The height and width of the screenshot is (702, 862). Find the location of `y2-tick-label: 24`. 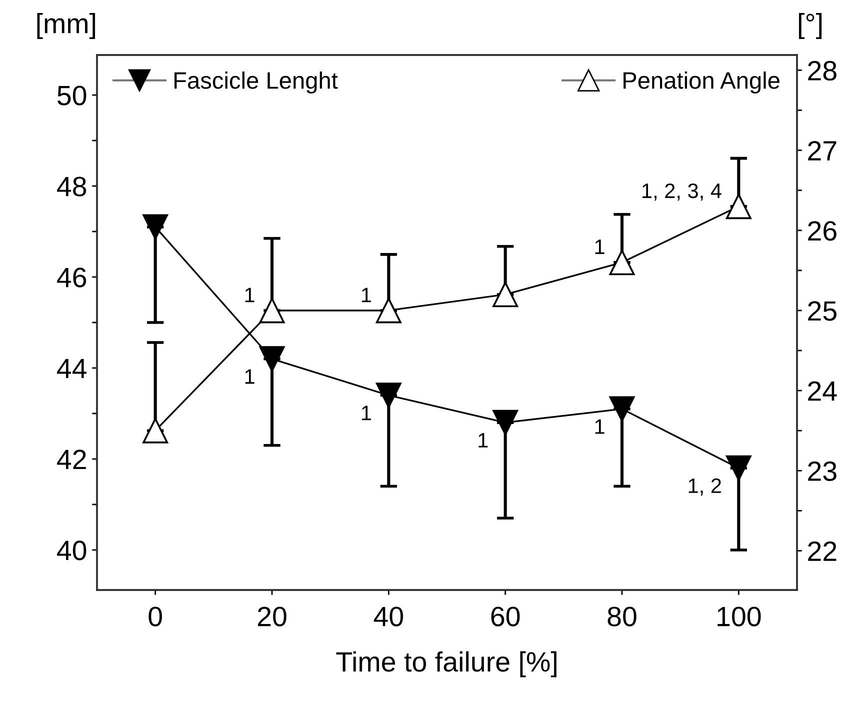

y2-tick-label: 24 is located at coordinates (822, 391).